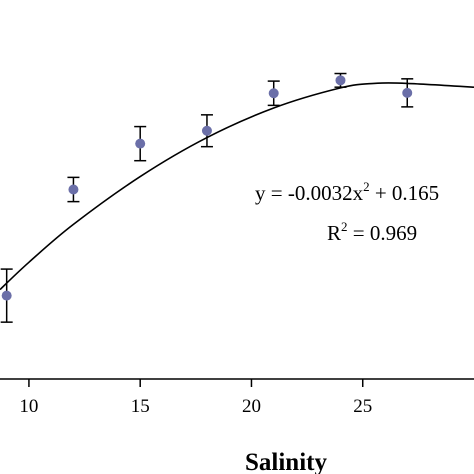 Image resolution: width=474 pixels, height=474 pixels. What do you see at coordinates (28, 406) in the screenshot?
I see `x-tick-label: 10` at bounding box center [28, 406].